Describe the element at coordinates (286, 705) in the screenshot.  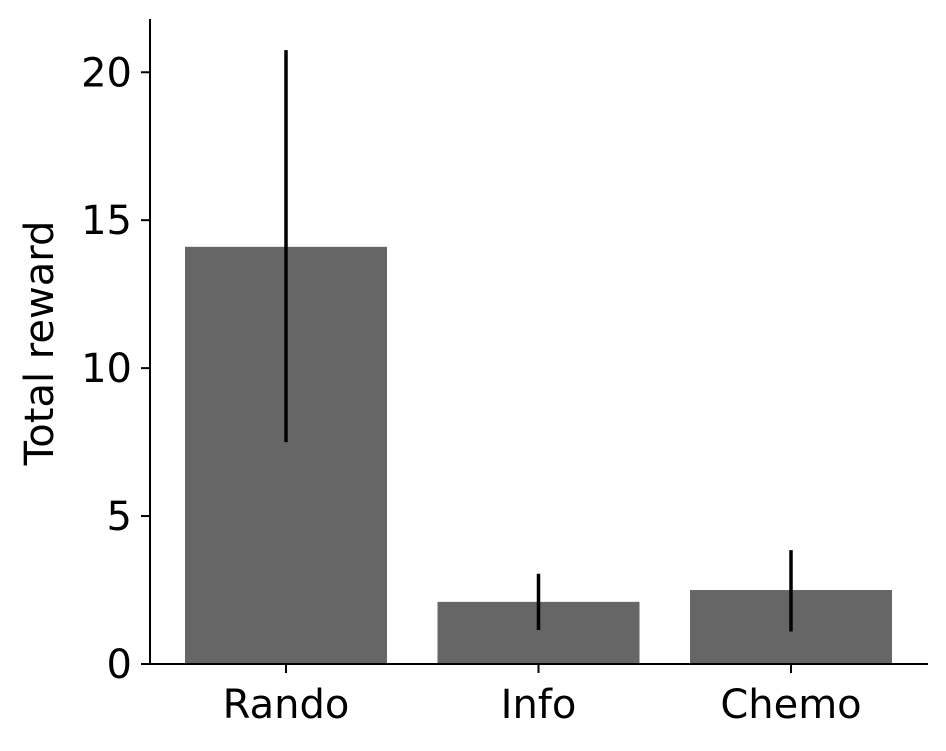
I see `x-tick-label-rando: Rando` at that location.